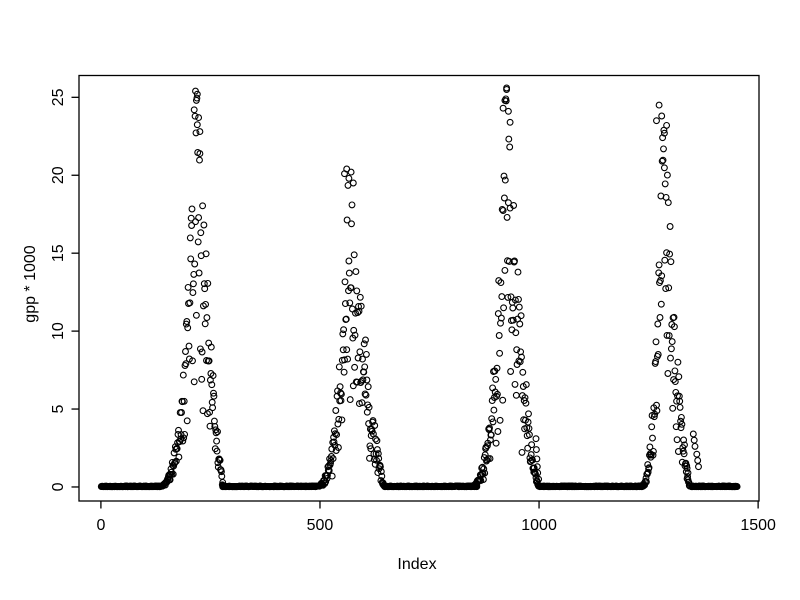  Describe the element at coordinates (58, 175) in the screenshot. I see `y-tick-label: 20` at that location.